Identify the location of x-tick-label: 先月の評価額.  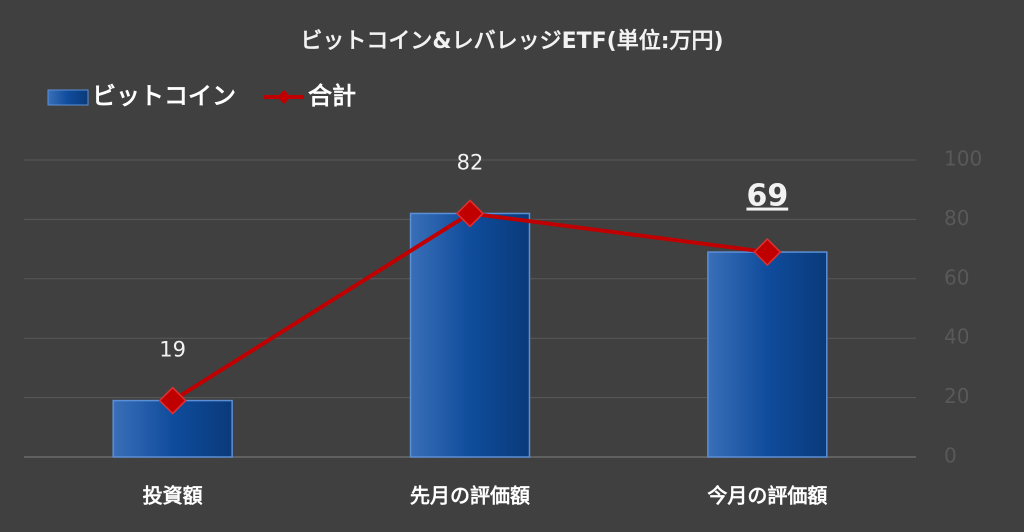
(470, 496).